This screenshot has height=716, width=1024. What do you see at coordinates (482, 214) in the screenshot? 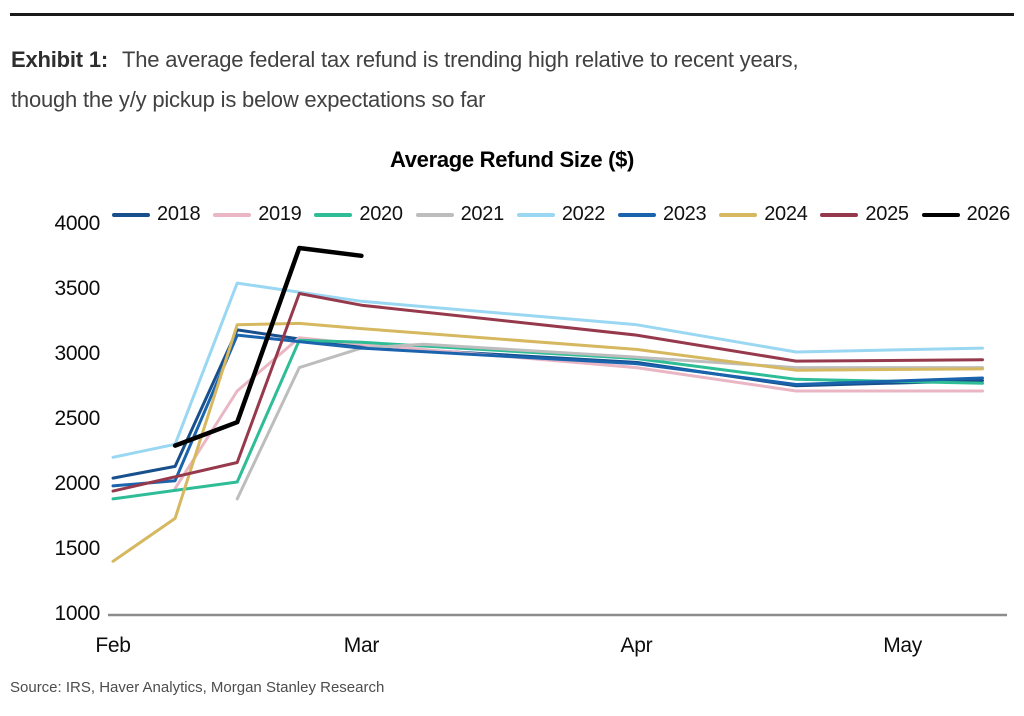
I see `legend-label-2021: 2021` at bounding box center [482, 214].